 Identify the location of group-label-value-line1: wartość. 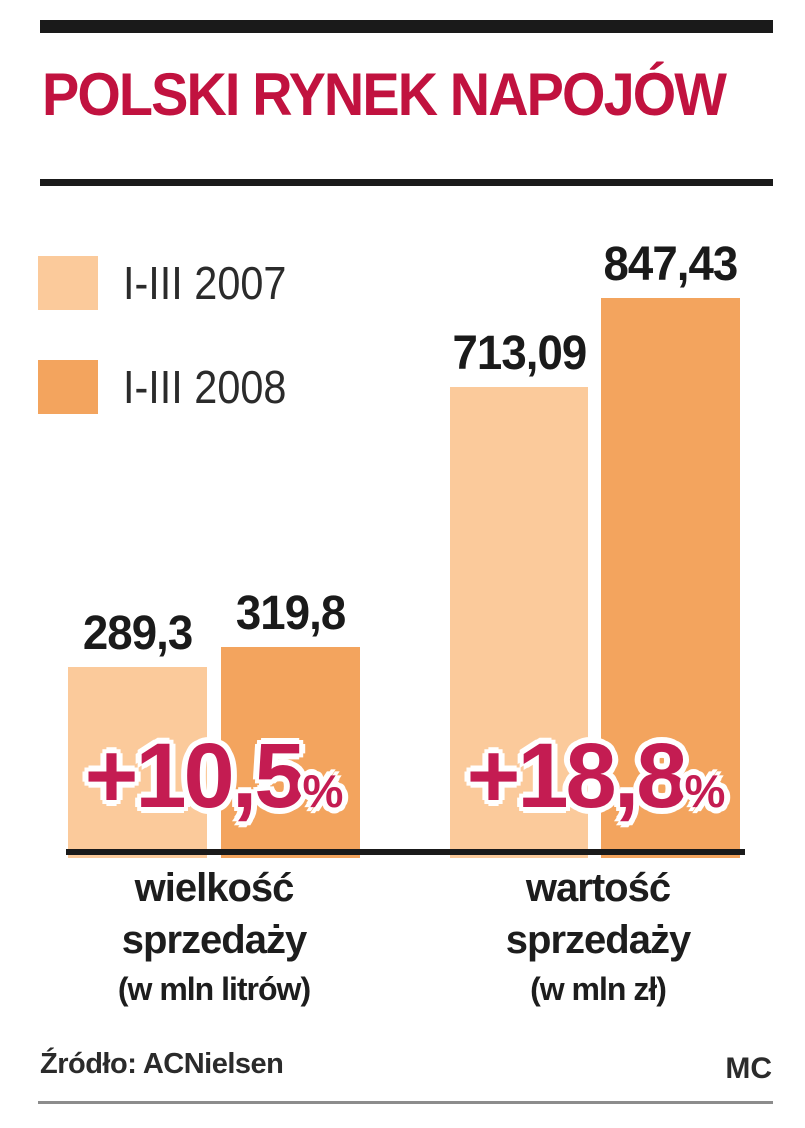
(598, 888).